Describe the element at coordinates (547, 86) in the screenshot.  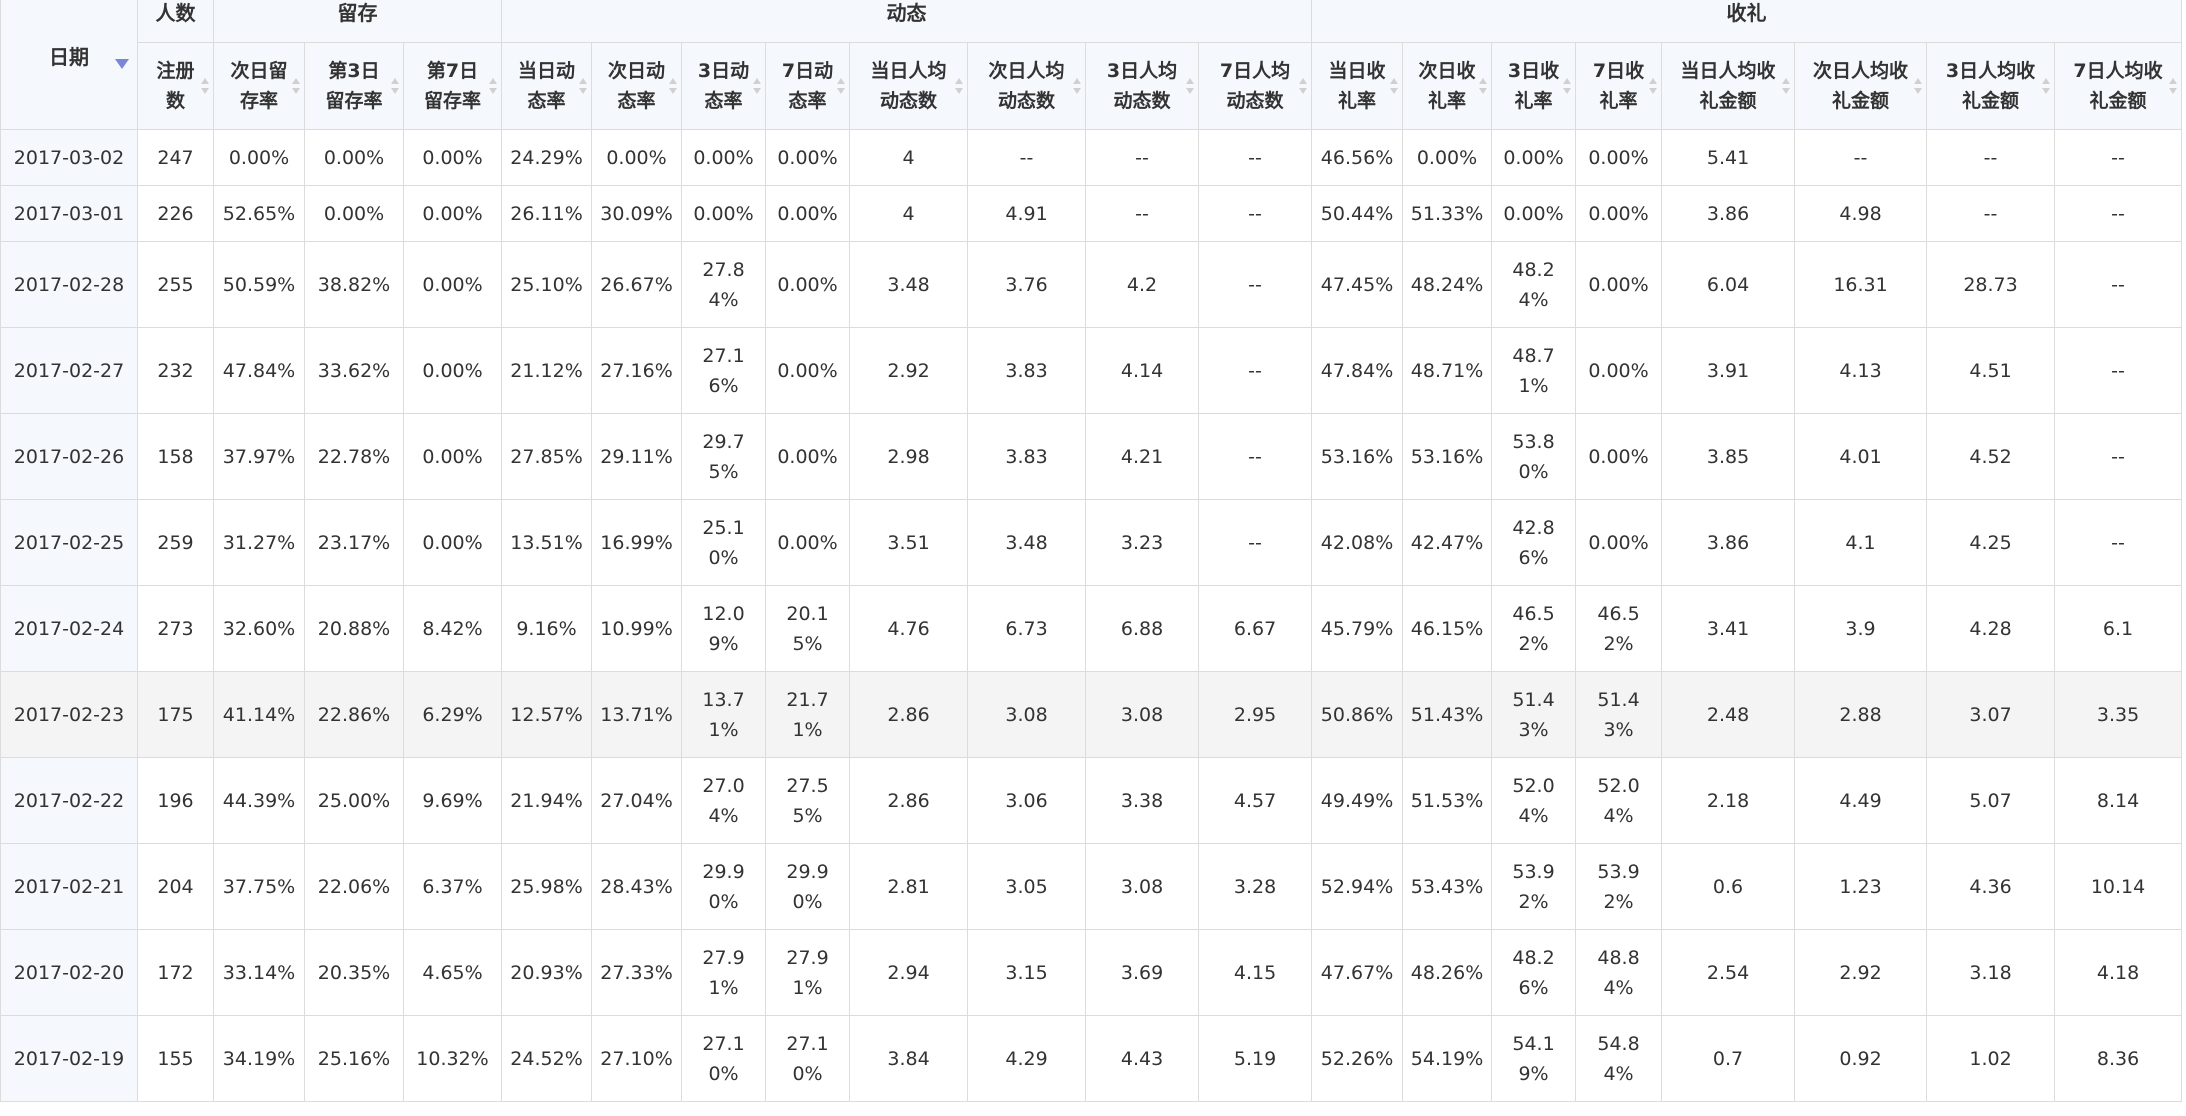
I see `header-same-day-post-rate: 当日动 态率` at that location.